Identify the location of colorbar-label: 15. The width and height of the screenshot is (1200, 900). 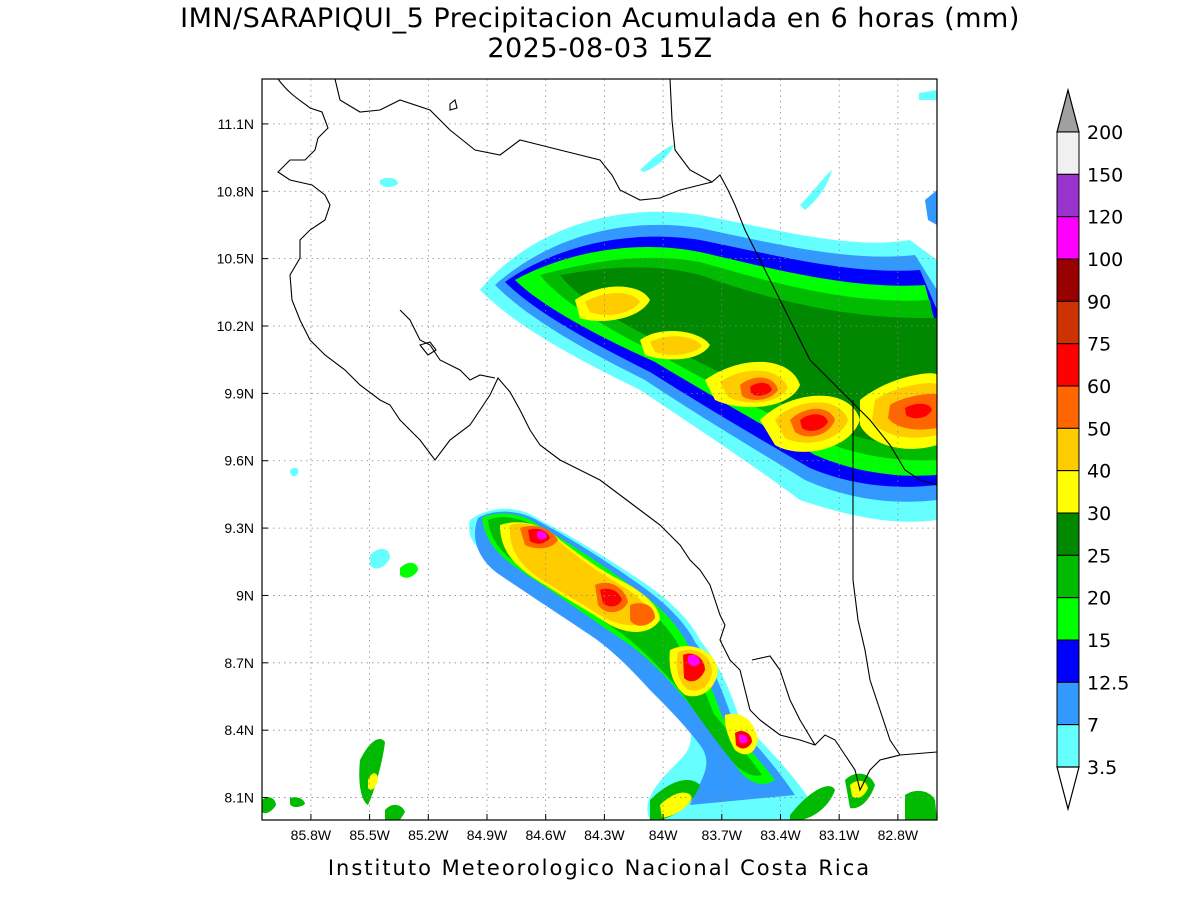
(1099, 641).